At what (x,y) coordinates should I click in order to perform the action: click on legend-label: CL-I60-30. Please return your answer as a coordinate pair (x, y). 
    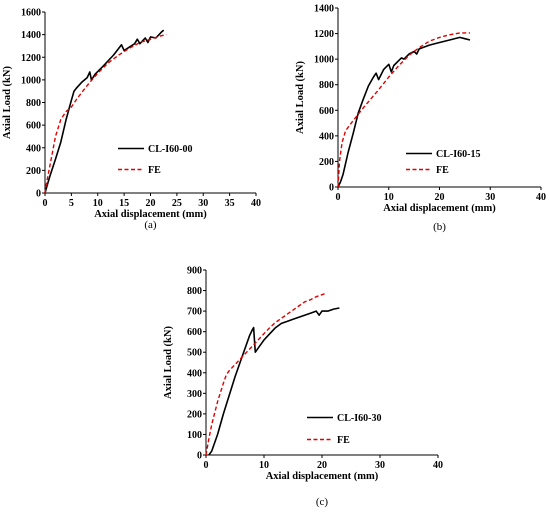
    Looking at the image, I should click on (359, 418).